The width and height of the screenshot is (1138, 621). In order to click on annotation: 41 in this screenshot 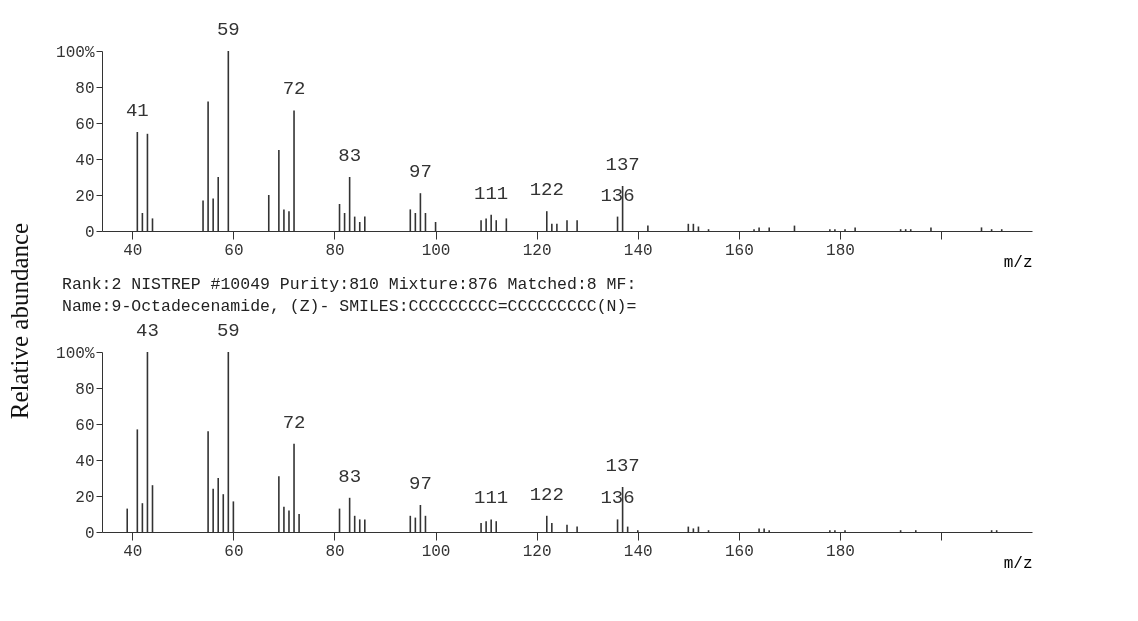, I will do `click(137, 111)`.